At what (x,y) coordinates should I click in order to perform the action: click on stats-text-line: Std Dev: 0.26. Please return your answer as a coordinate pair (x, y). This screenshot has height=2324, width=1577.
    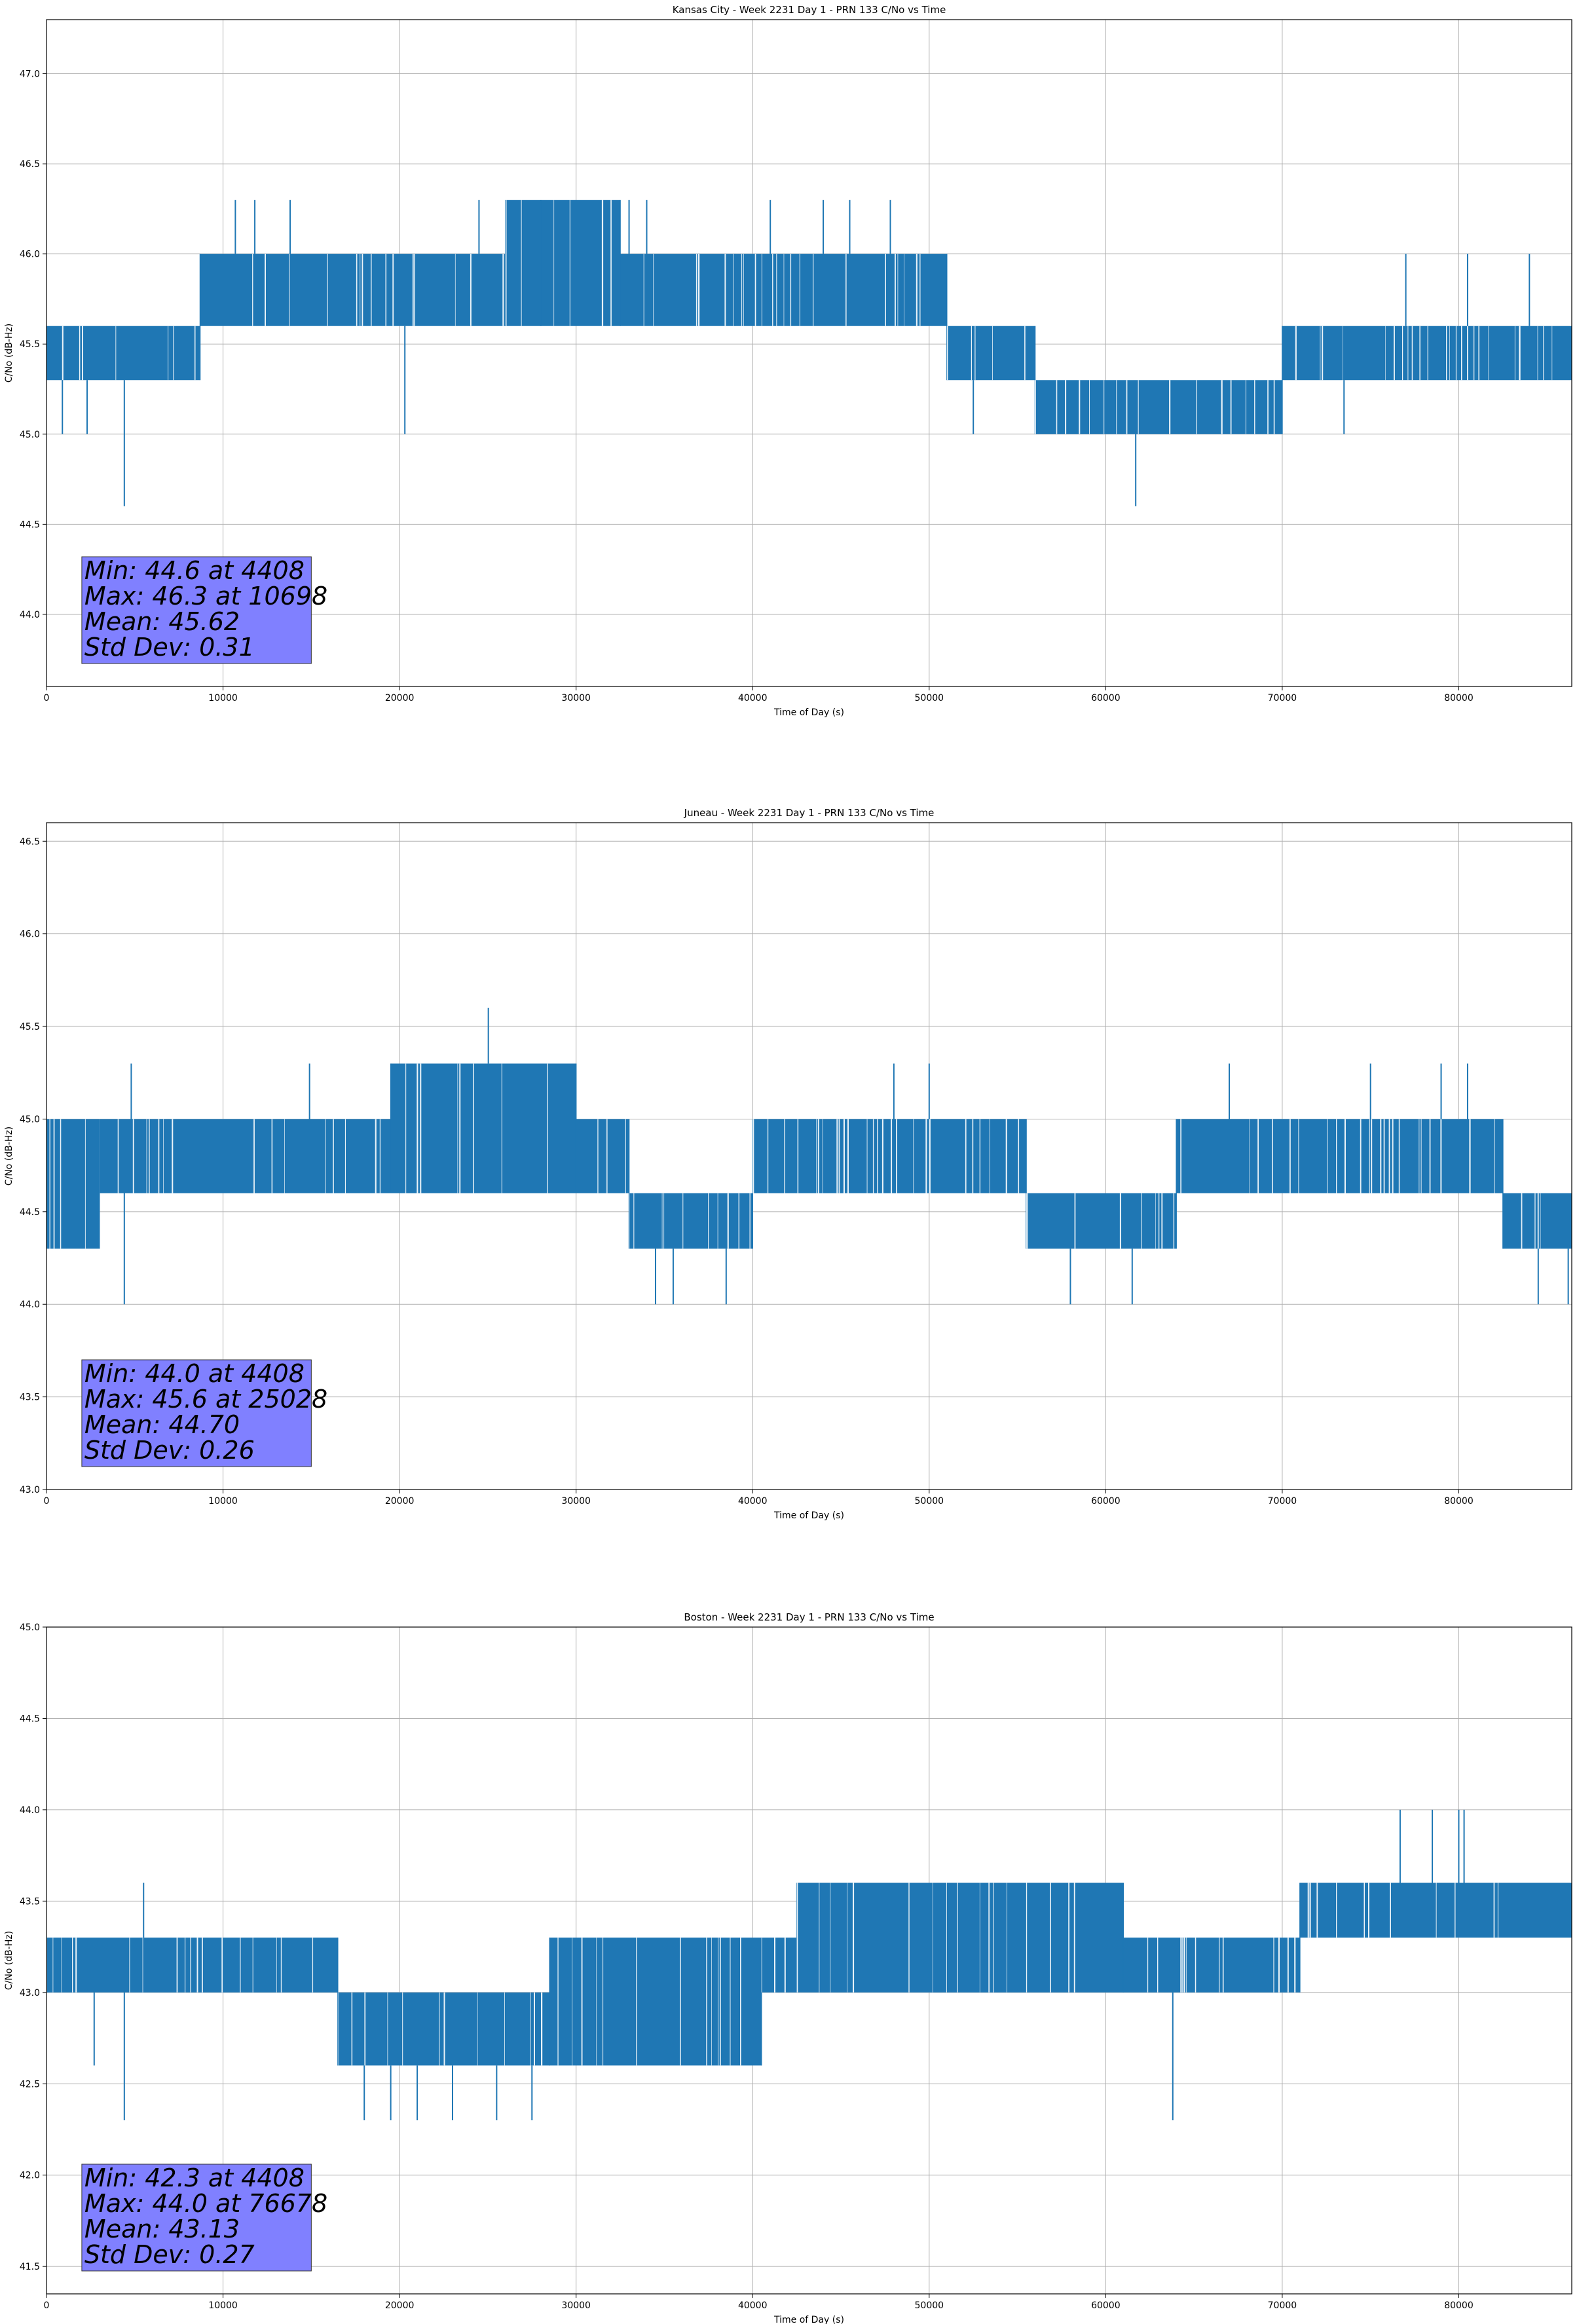
    Looking at the image, I should click on (169, 1450).